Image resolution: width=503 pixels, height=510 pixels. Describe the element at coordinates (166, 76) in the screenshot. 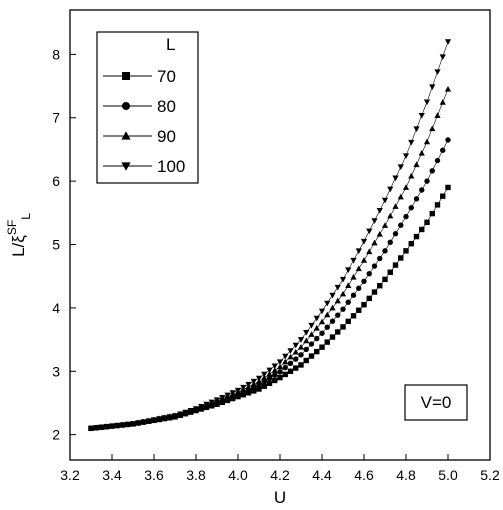

I see `legend-label: 70` at that location.